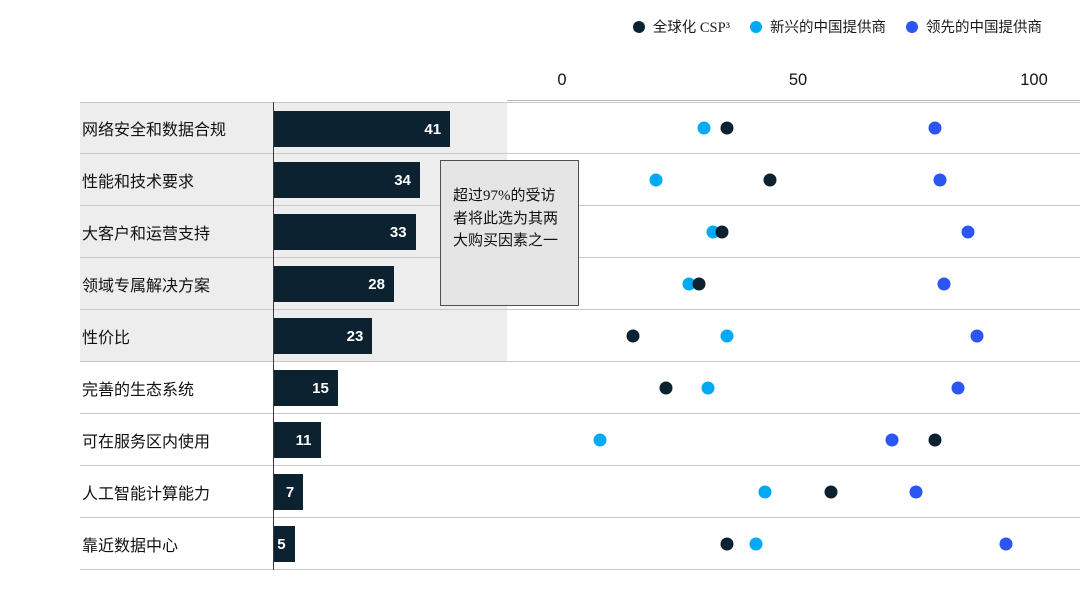 This screenshot has height=594, width=1080. Describe the element at coordinates (756, 26) in the screenshot. I see `legend-dot-cyan-icon` at that location.